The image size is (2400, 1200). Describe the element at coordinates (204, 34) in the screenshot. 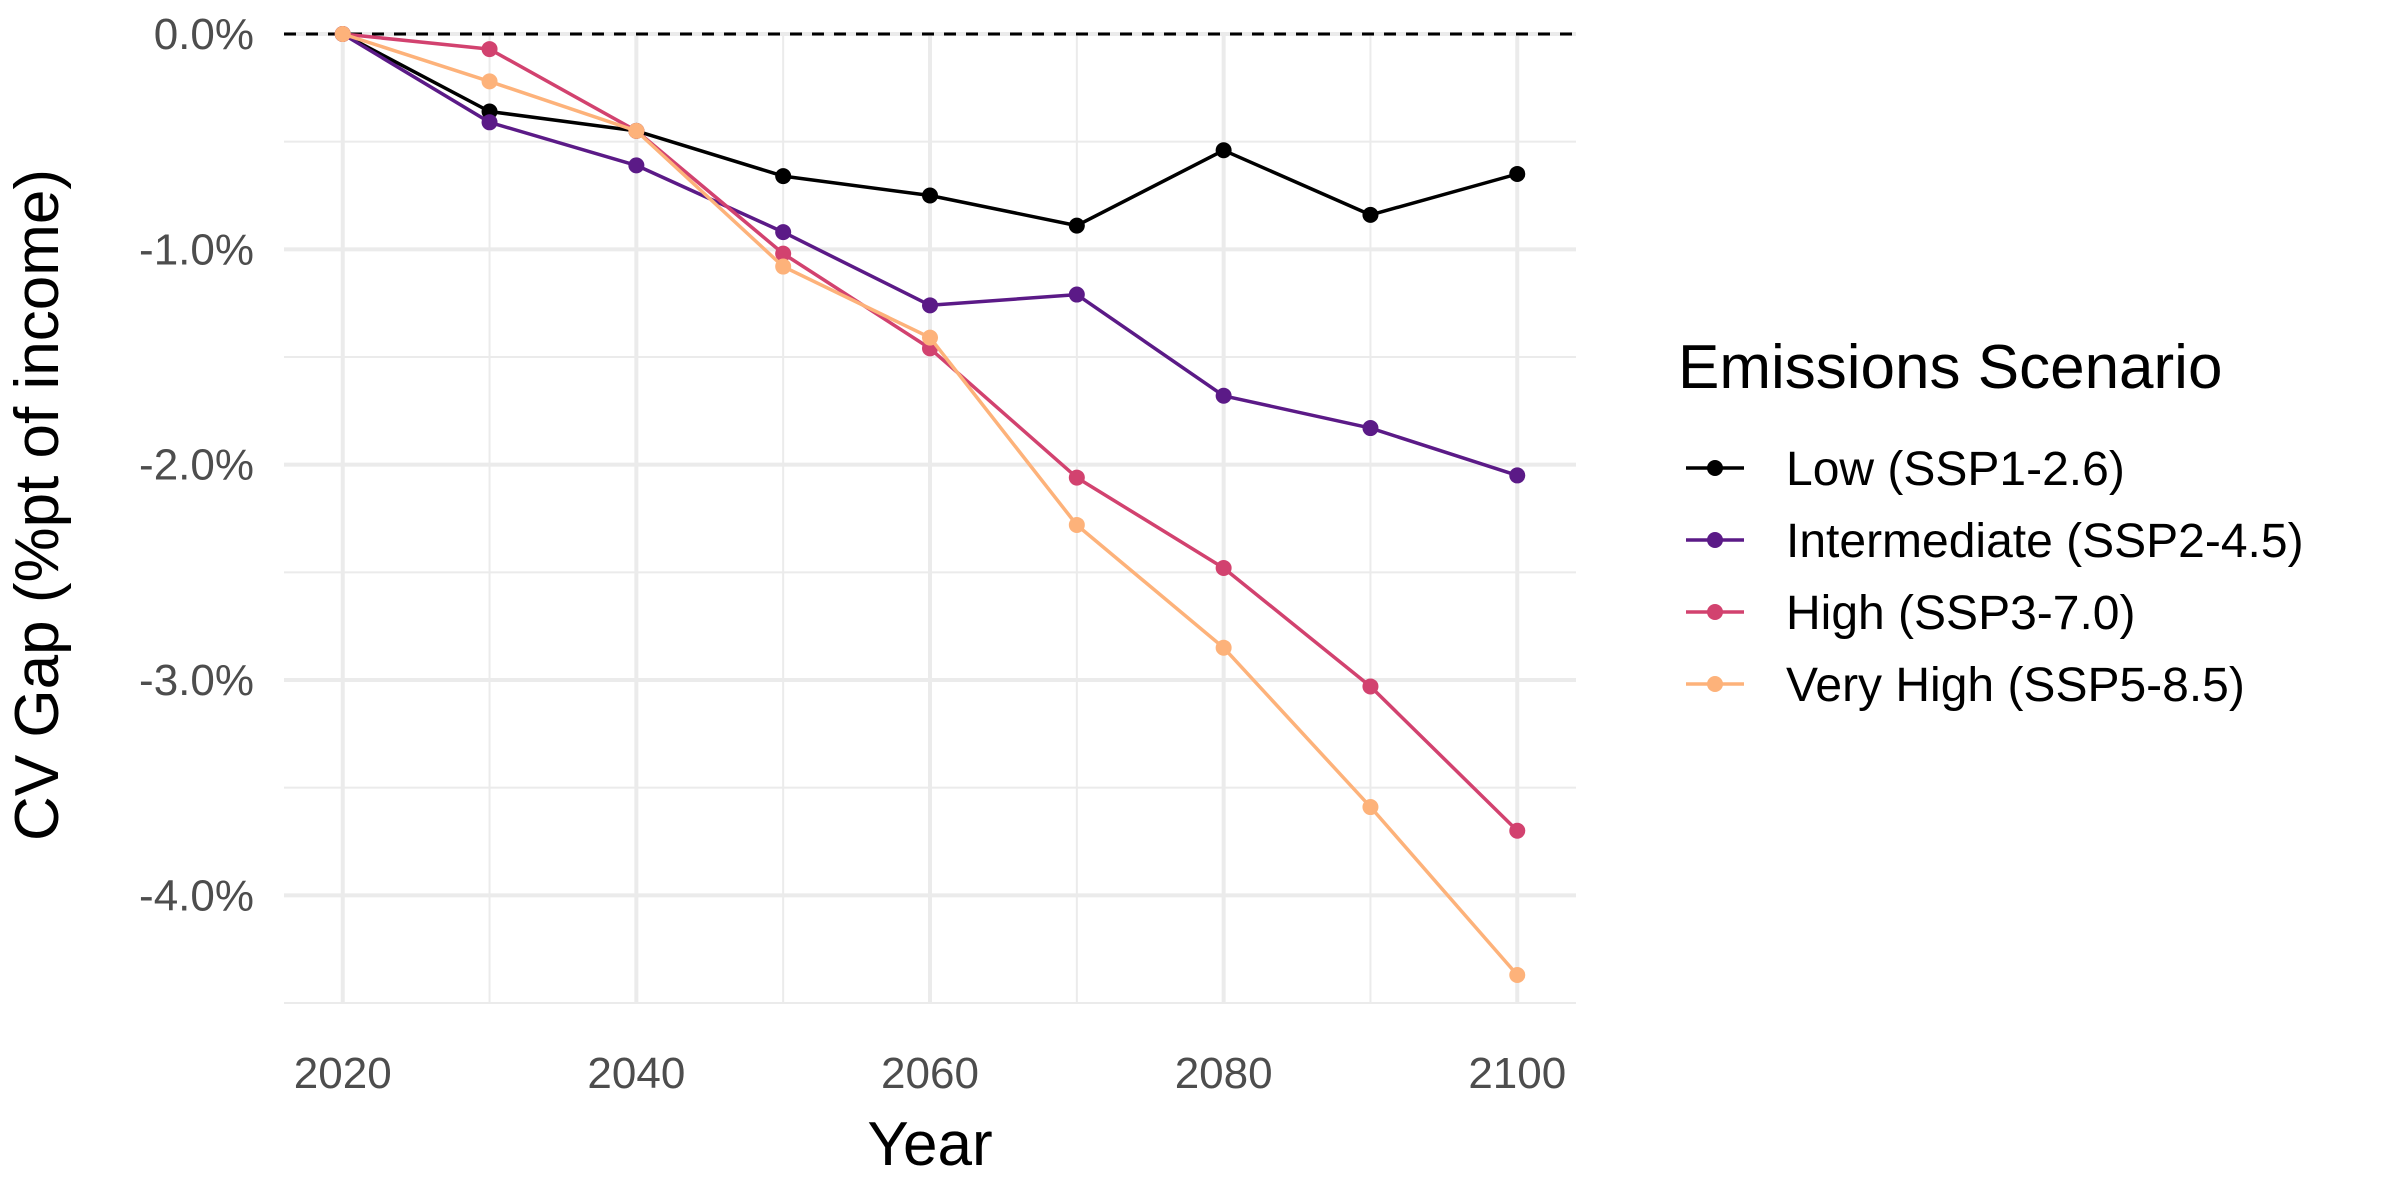

I see `y-tick-label: 0.0%` at that location.